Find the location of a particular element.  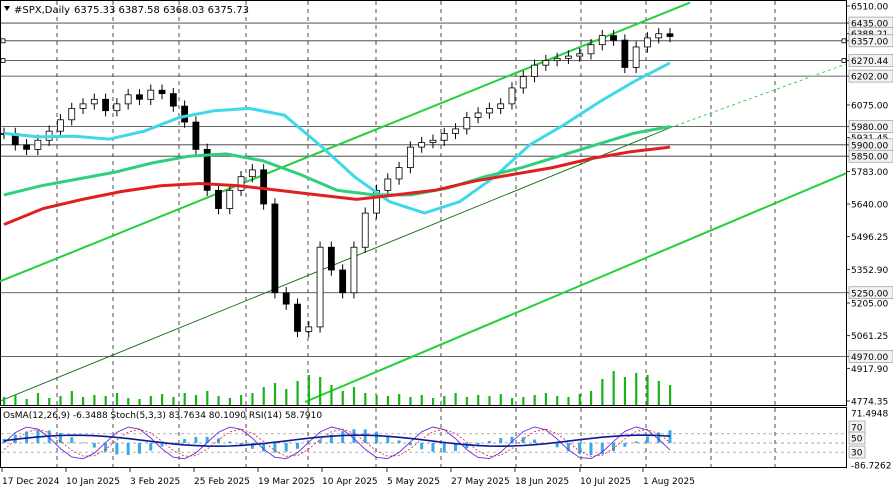

price-label: 5900.00 is located at coordinates (869, 146).